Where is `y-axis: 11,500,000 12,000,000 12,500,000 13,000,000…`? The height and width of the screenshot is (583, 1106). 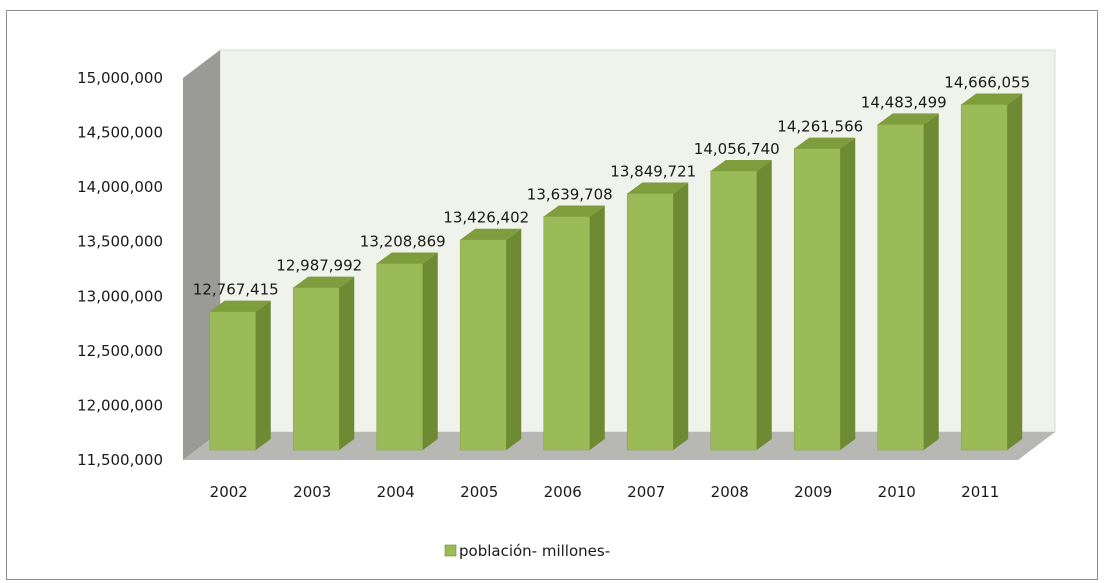
y-axis: 11,500,000 12,000,000 12,500,000 13,000,000… is located at coordinates (120, 269).